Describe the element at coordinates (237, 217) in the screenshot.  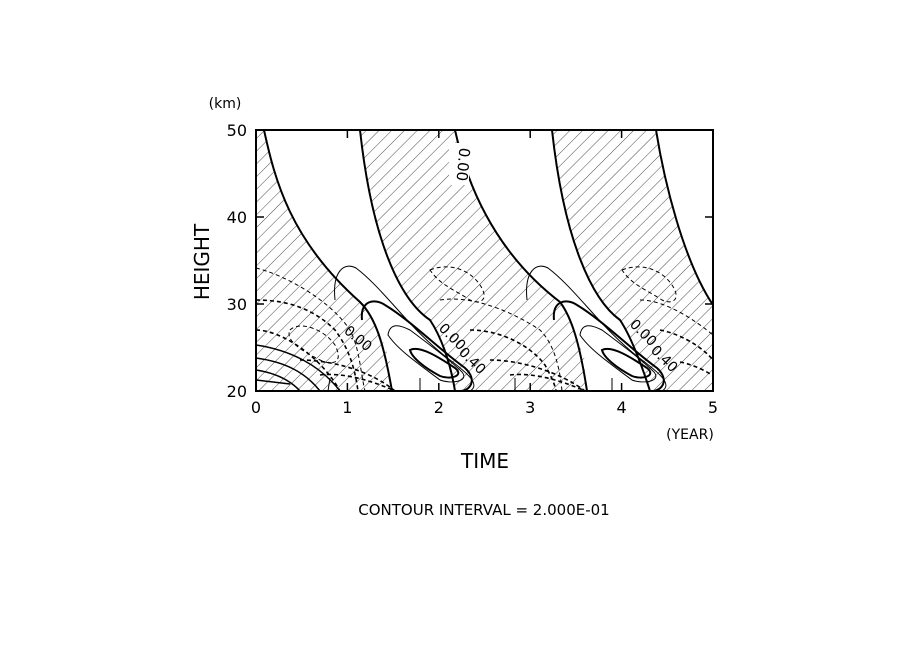
I see `y-tick-label: 40` at that location.